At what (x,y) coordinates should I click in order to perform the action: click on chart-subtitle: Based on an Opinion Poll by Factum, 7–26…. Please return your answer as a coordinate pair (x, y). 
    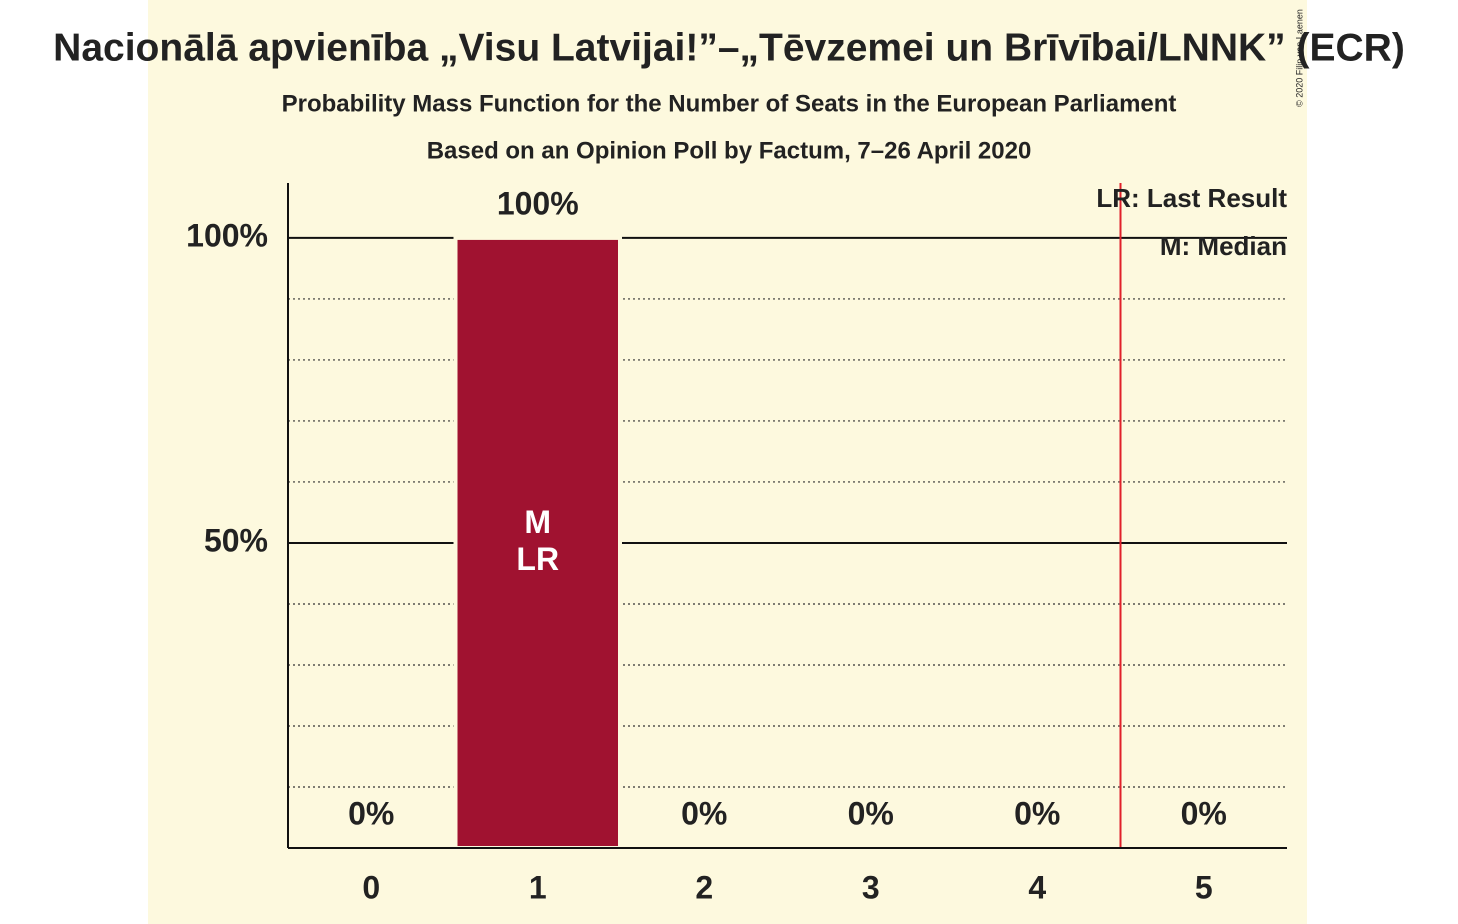
    Looking at the image, I should click on (729, 150).